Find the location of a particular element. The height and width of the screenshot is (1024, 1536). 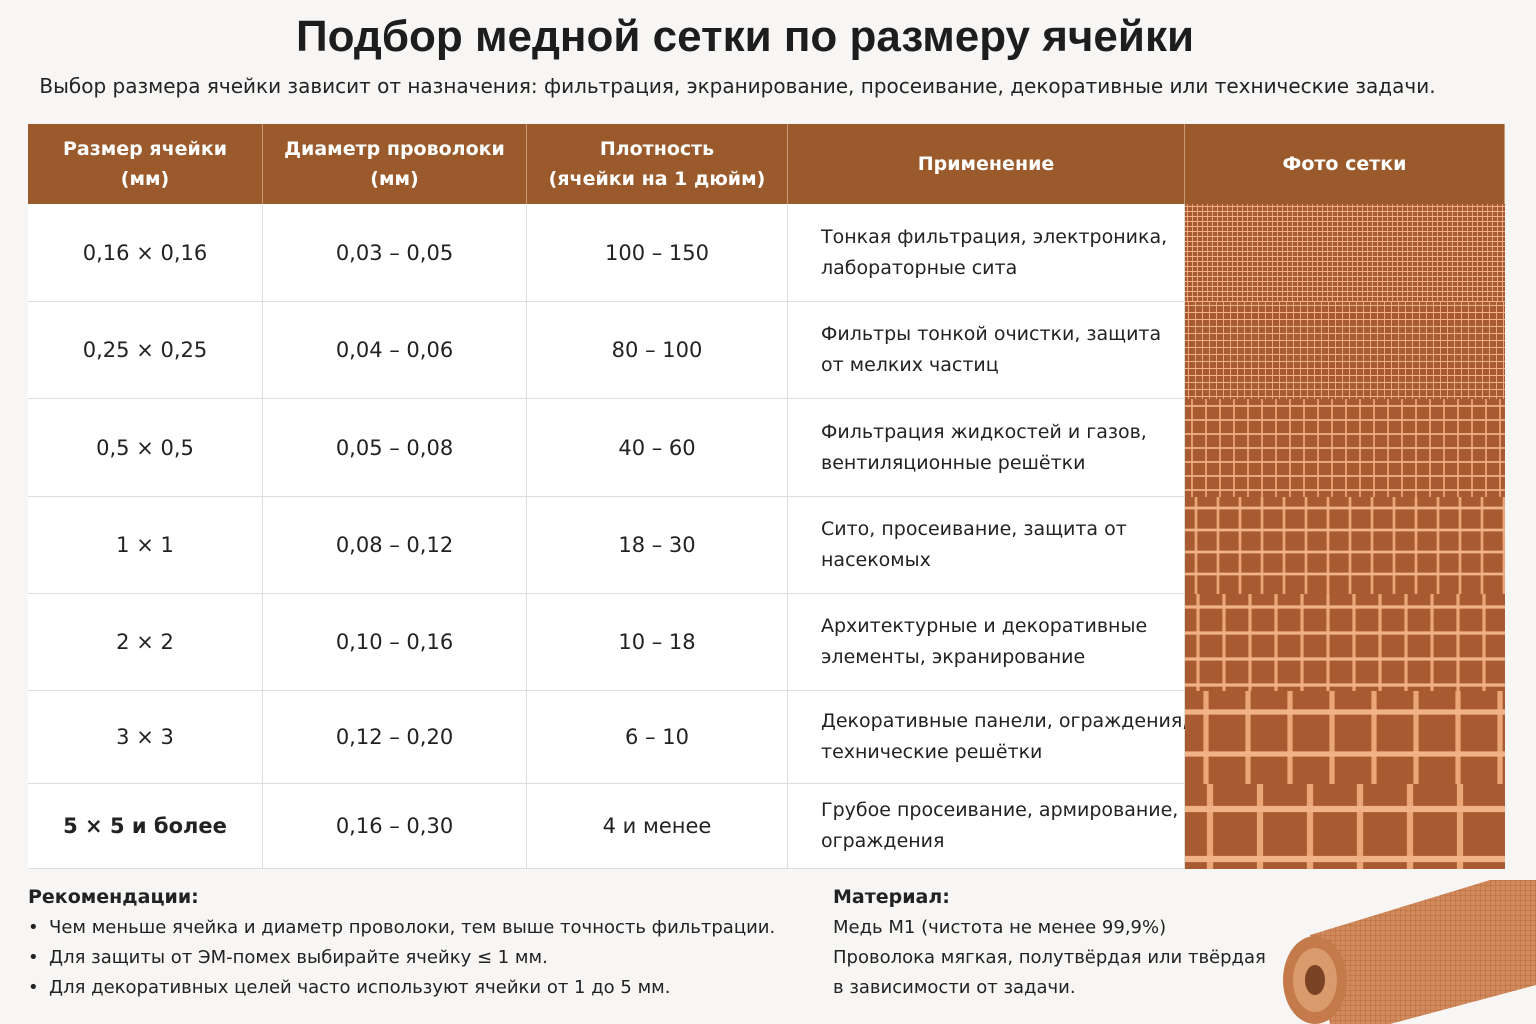

table-cell: 40 – 60 is located at coordinates (657, 448).